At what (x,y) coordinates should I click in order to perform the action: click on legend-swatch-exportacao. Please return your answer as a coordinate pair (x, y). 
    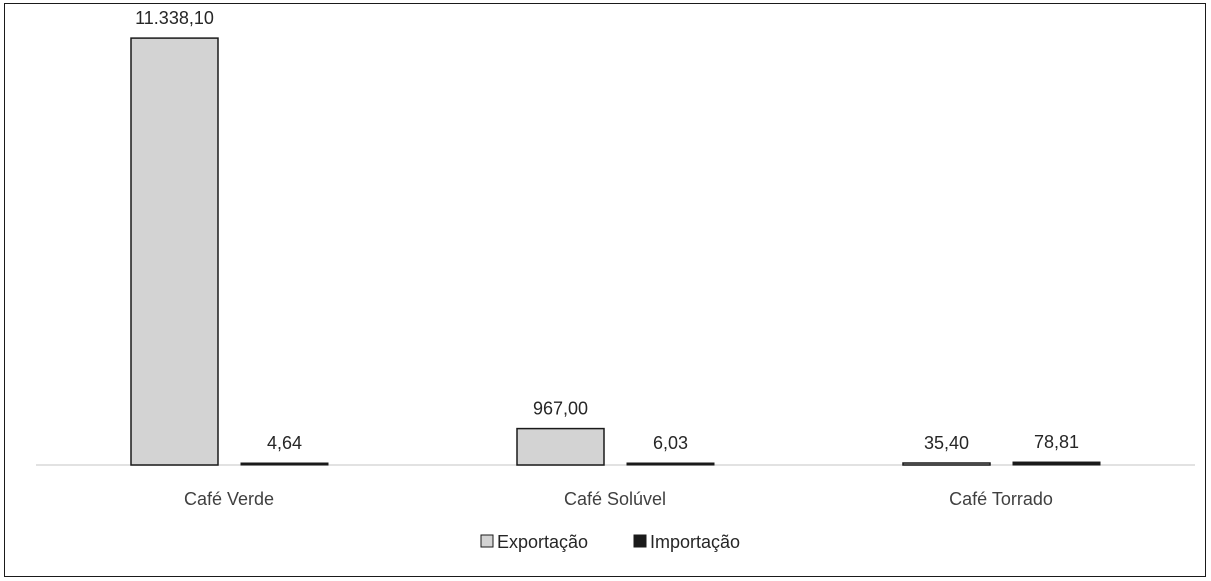
    Looking at the image, I should click on (487, 541).